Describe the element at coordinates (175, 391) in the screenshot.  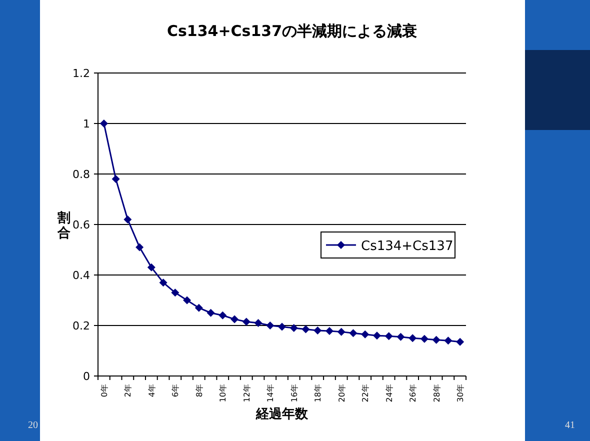
I see `x-tick-label: 6年` at that location.